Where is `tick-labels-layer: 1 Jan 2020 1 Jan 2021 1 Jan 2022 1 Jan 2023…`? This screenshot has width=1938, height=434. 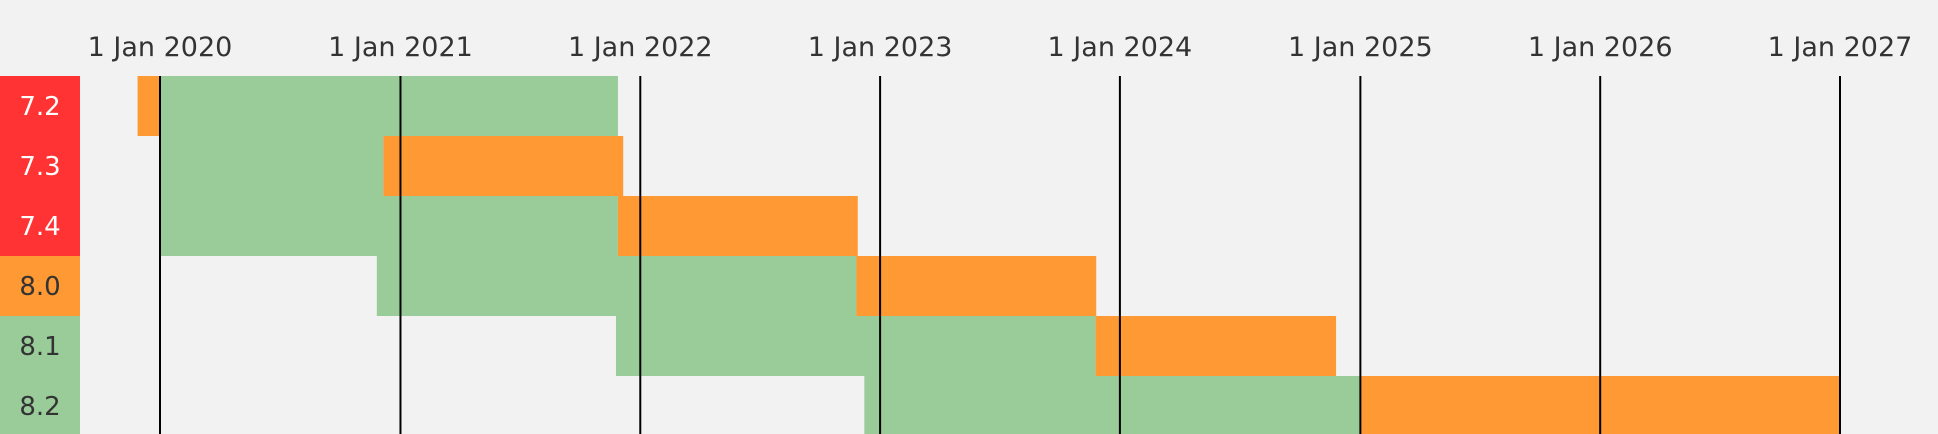
tick-labels-layer: 1 Jan 2020 1 Jan 2021 1 Jan 2022 1 Jan 2023… is located at coordinates (1000, 47).